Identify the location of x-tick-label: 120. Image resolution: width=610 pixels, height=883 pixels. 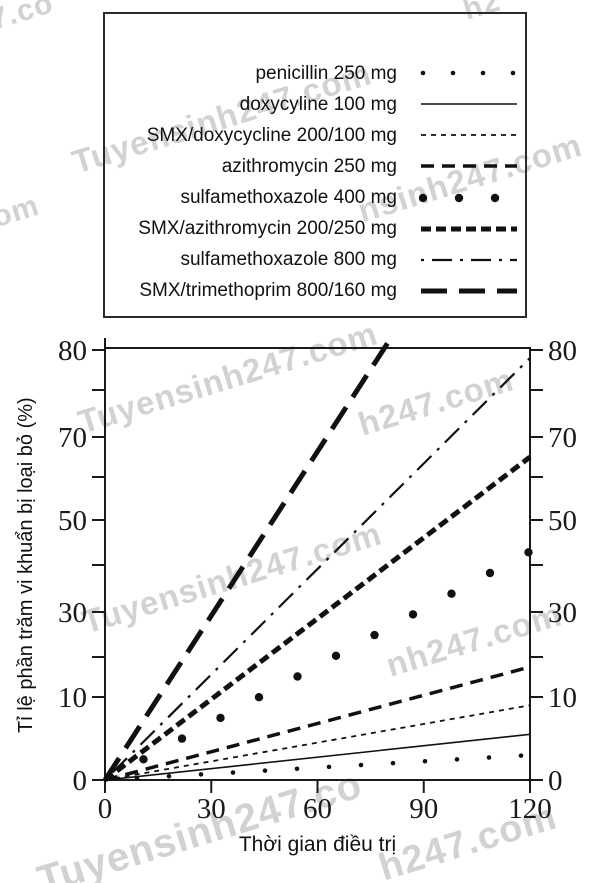
(530, 809).